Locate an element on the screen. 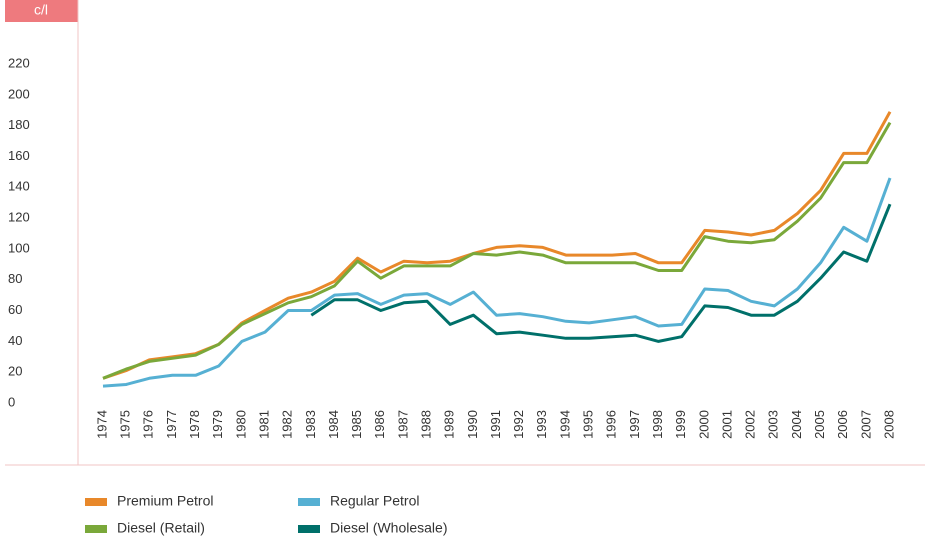  x-tick-label: 2006 is located at coordinates (842, 424).